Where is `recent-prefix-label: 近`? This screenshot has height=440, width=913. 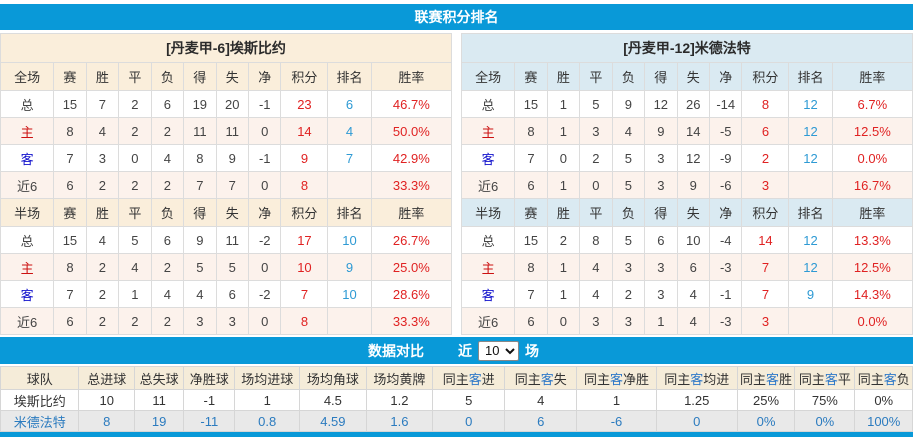 recent-prefix-label: 近 is located at coordinates (465, 350).